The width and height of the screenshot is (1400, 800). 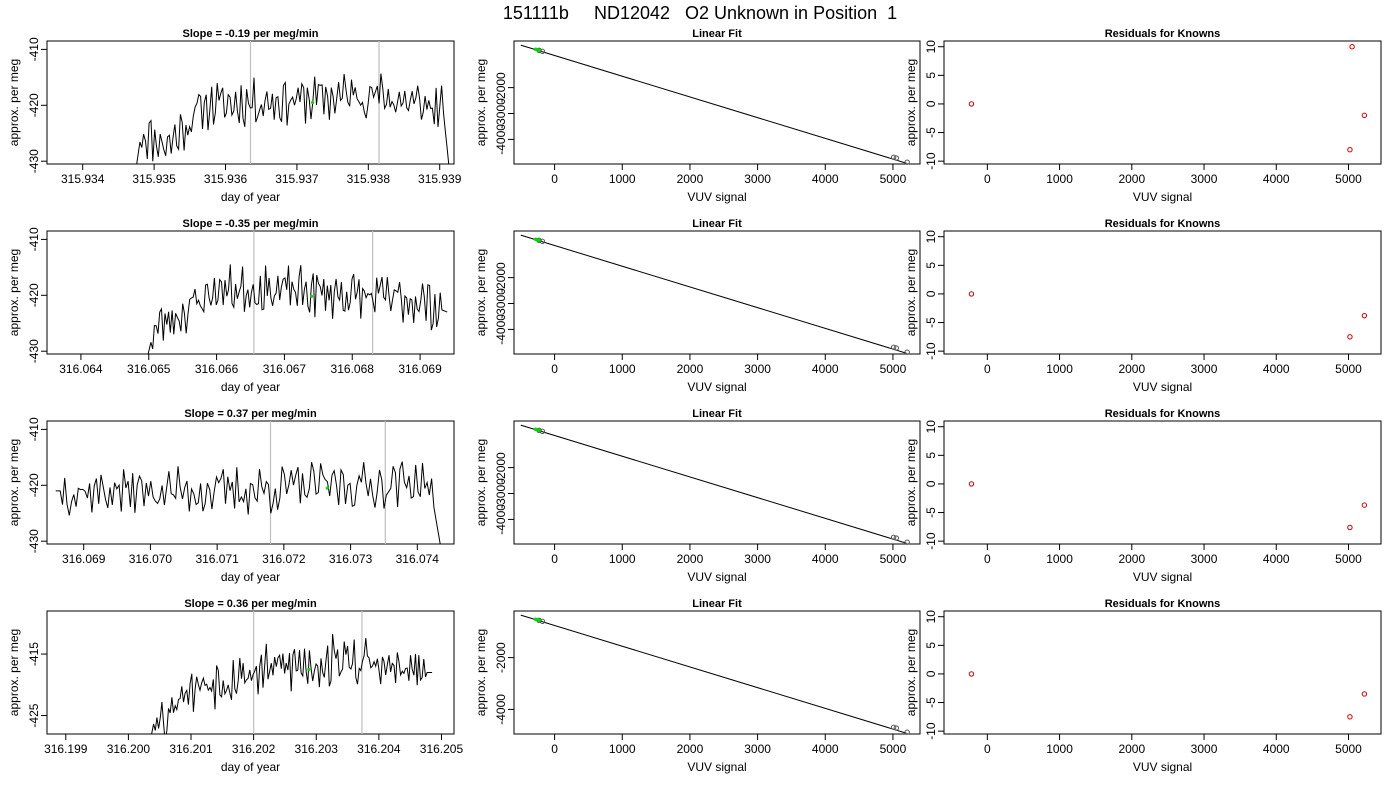 I want to click on y-tick-label: -3000, so click(x=501, y=493).